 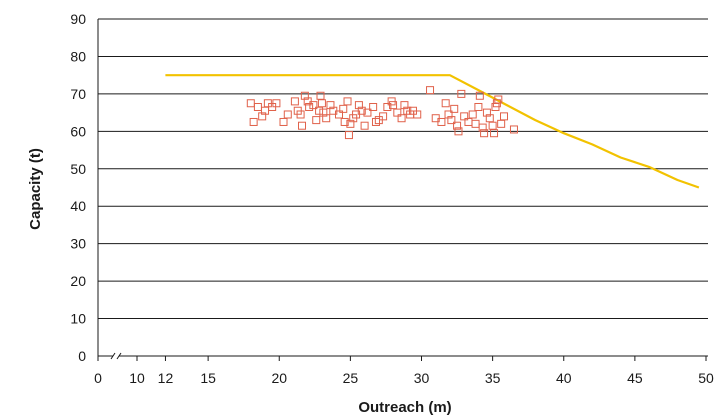 What do you see at coordinates (564, 378) in the screenshot?
I see `x-tick-label: 40` at bounding box center [564, 378].